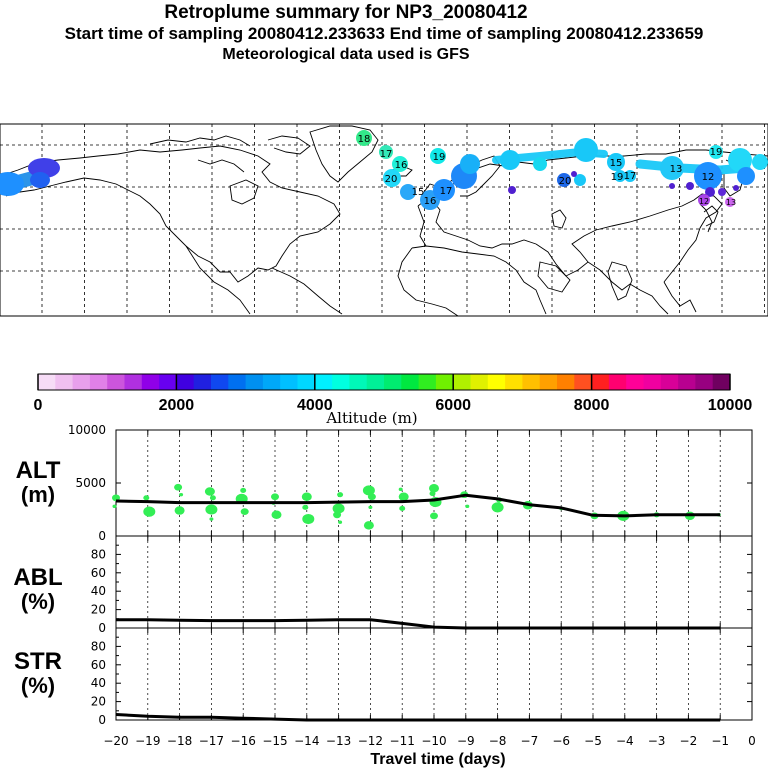  I want to click on colorbar-tick-label: 2000, so click(177, 405).